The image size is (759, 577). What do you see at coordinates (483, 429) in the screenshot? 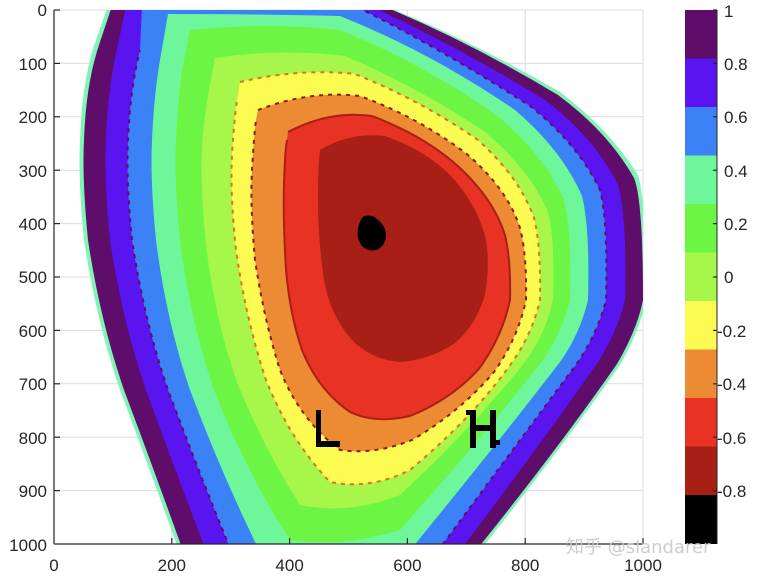
I see `annotation-h` at bounding box center [483, 429].